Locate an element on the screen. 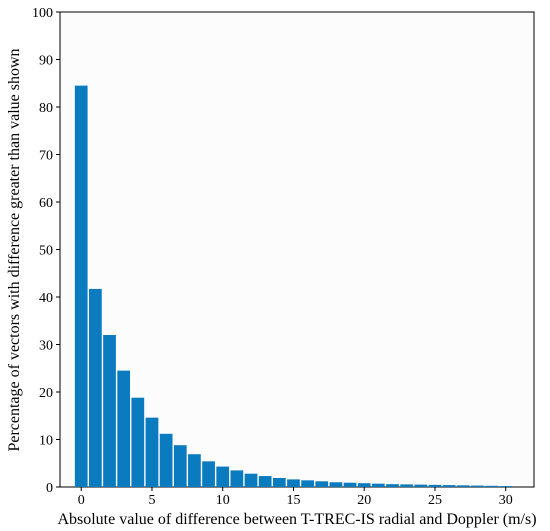 The image size is (550, 531). y-tick-label: 0 is located at coordinates (49, 488).